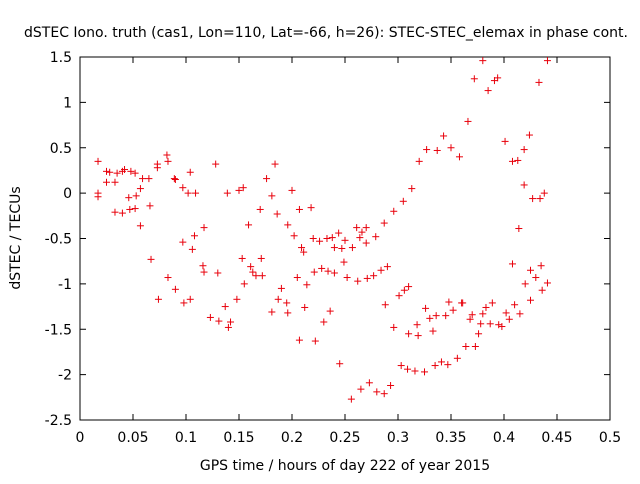 Image resolution: width=640 pixels, height=484 pixels. Describe the element at coordinates (292, 438) in the screenshot. I see `x-tick-label: 0.2` at that location.